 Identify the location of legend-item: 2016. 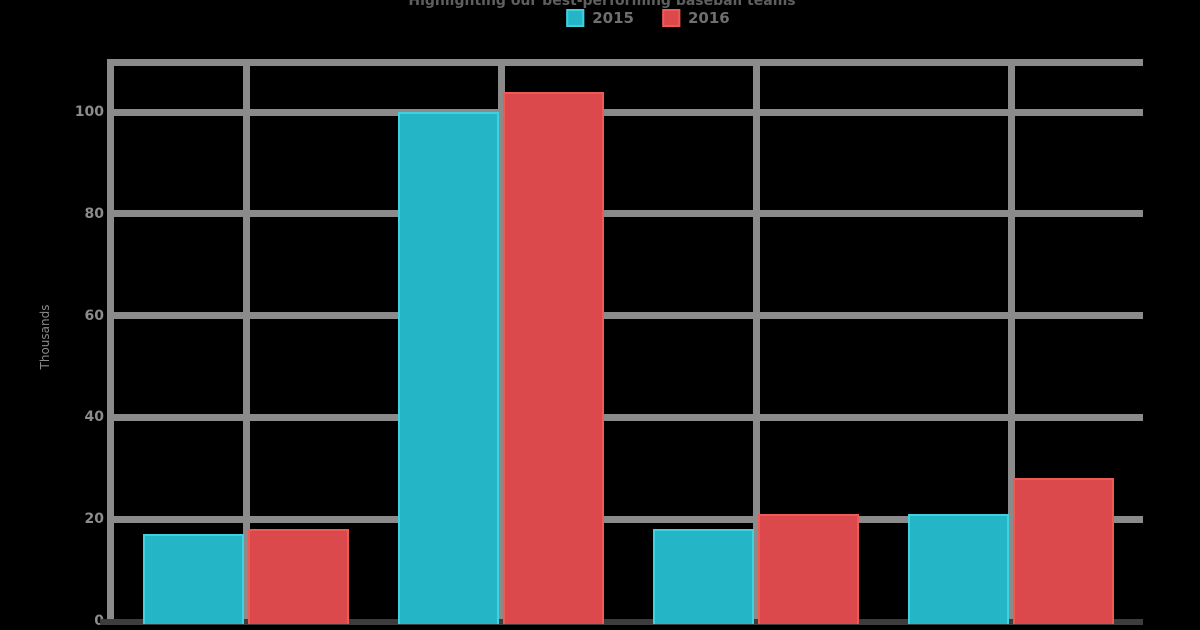
(696, 18).